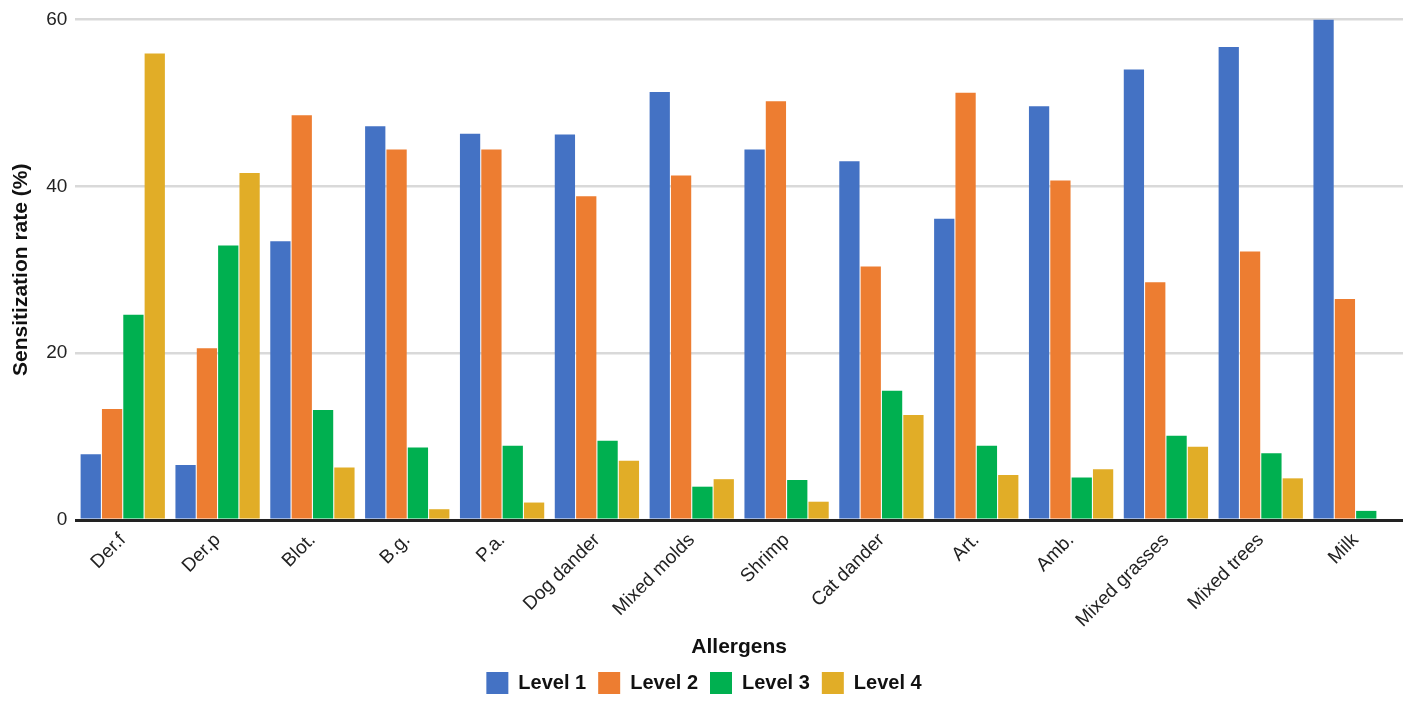  I want to click on legend-label: Level 2, so click(664, 681).